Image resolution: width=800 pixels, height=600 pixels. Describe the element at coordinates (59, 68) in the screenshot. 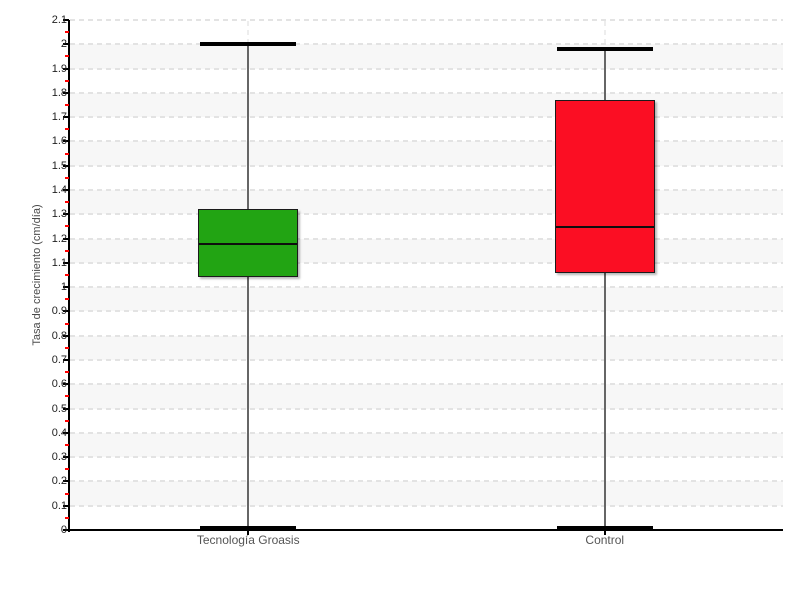

I see `y-tick-label: 1.9` at that location.